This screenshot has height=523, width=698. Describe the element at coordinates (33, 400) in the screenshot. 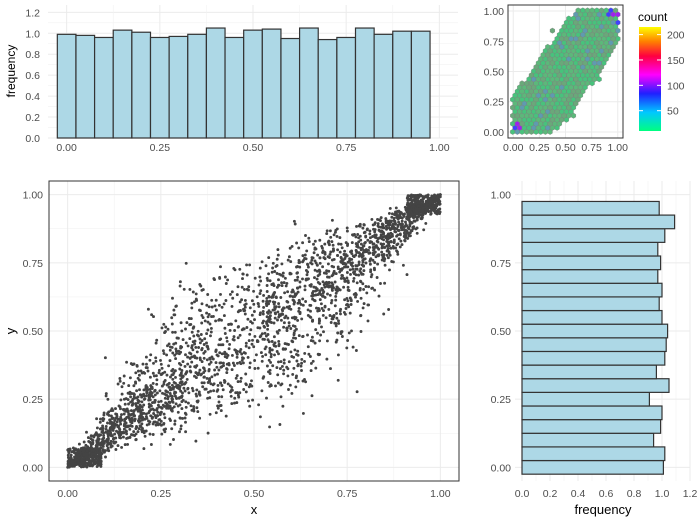

I see `scatter-y-tick-label: 0.25` at that location.